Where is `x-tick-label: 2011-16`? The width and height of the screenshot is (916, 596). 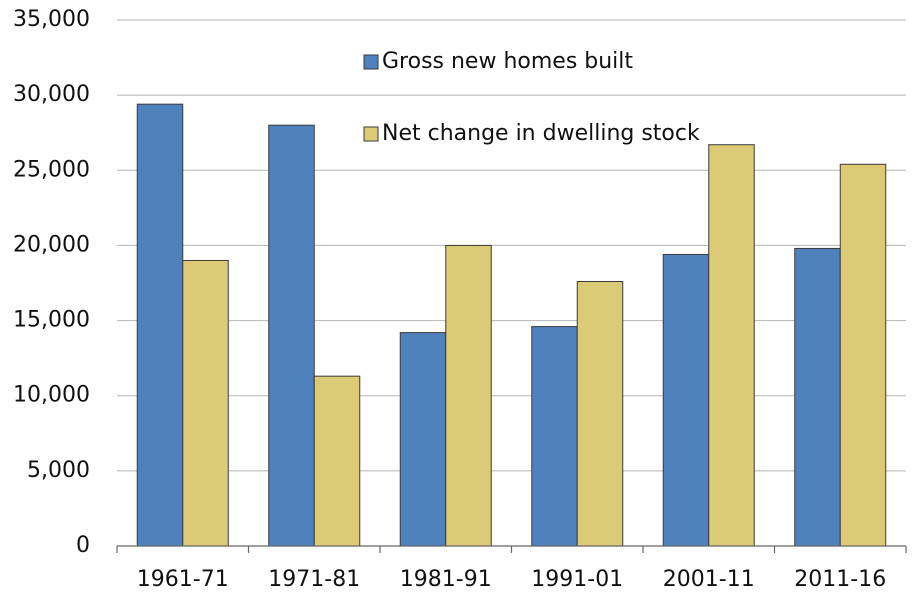 x-tick-label: 2011-16 is located at coordinates (840, 579).